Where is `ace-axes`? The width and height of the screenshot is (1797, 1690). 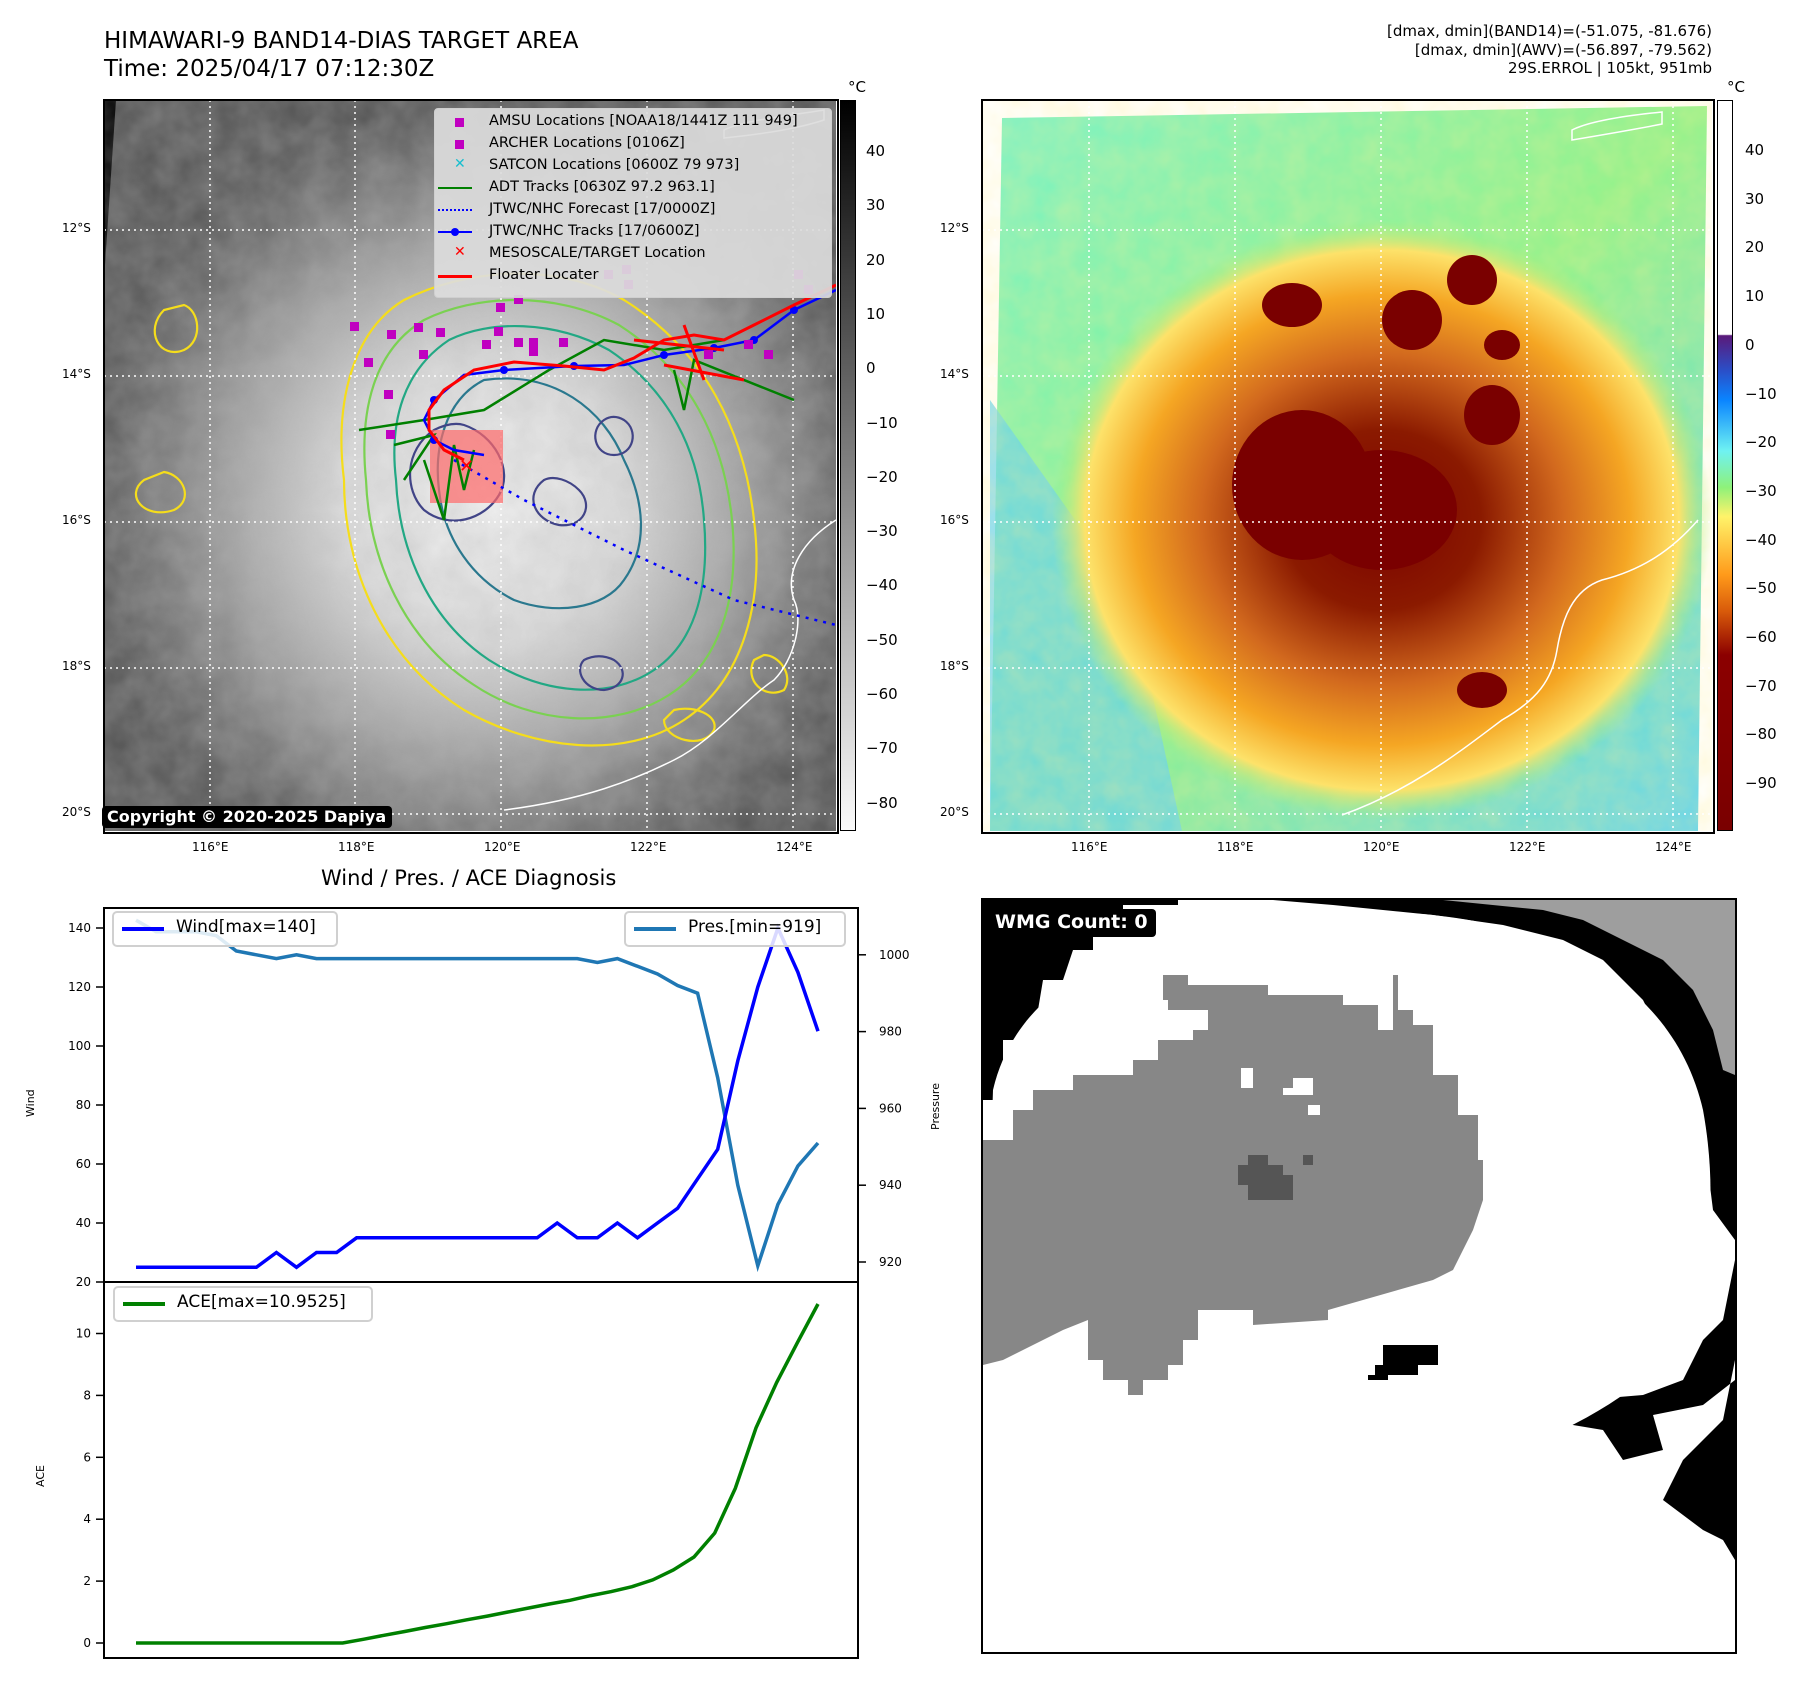 ace-axes is located at coordinates (481, 1470).